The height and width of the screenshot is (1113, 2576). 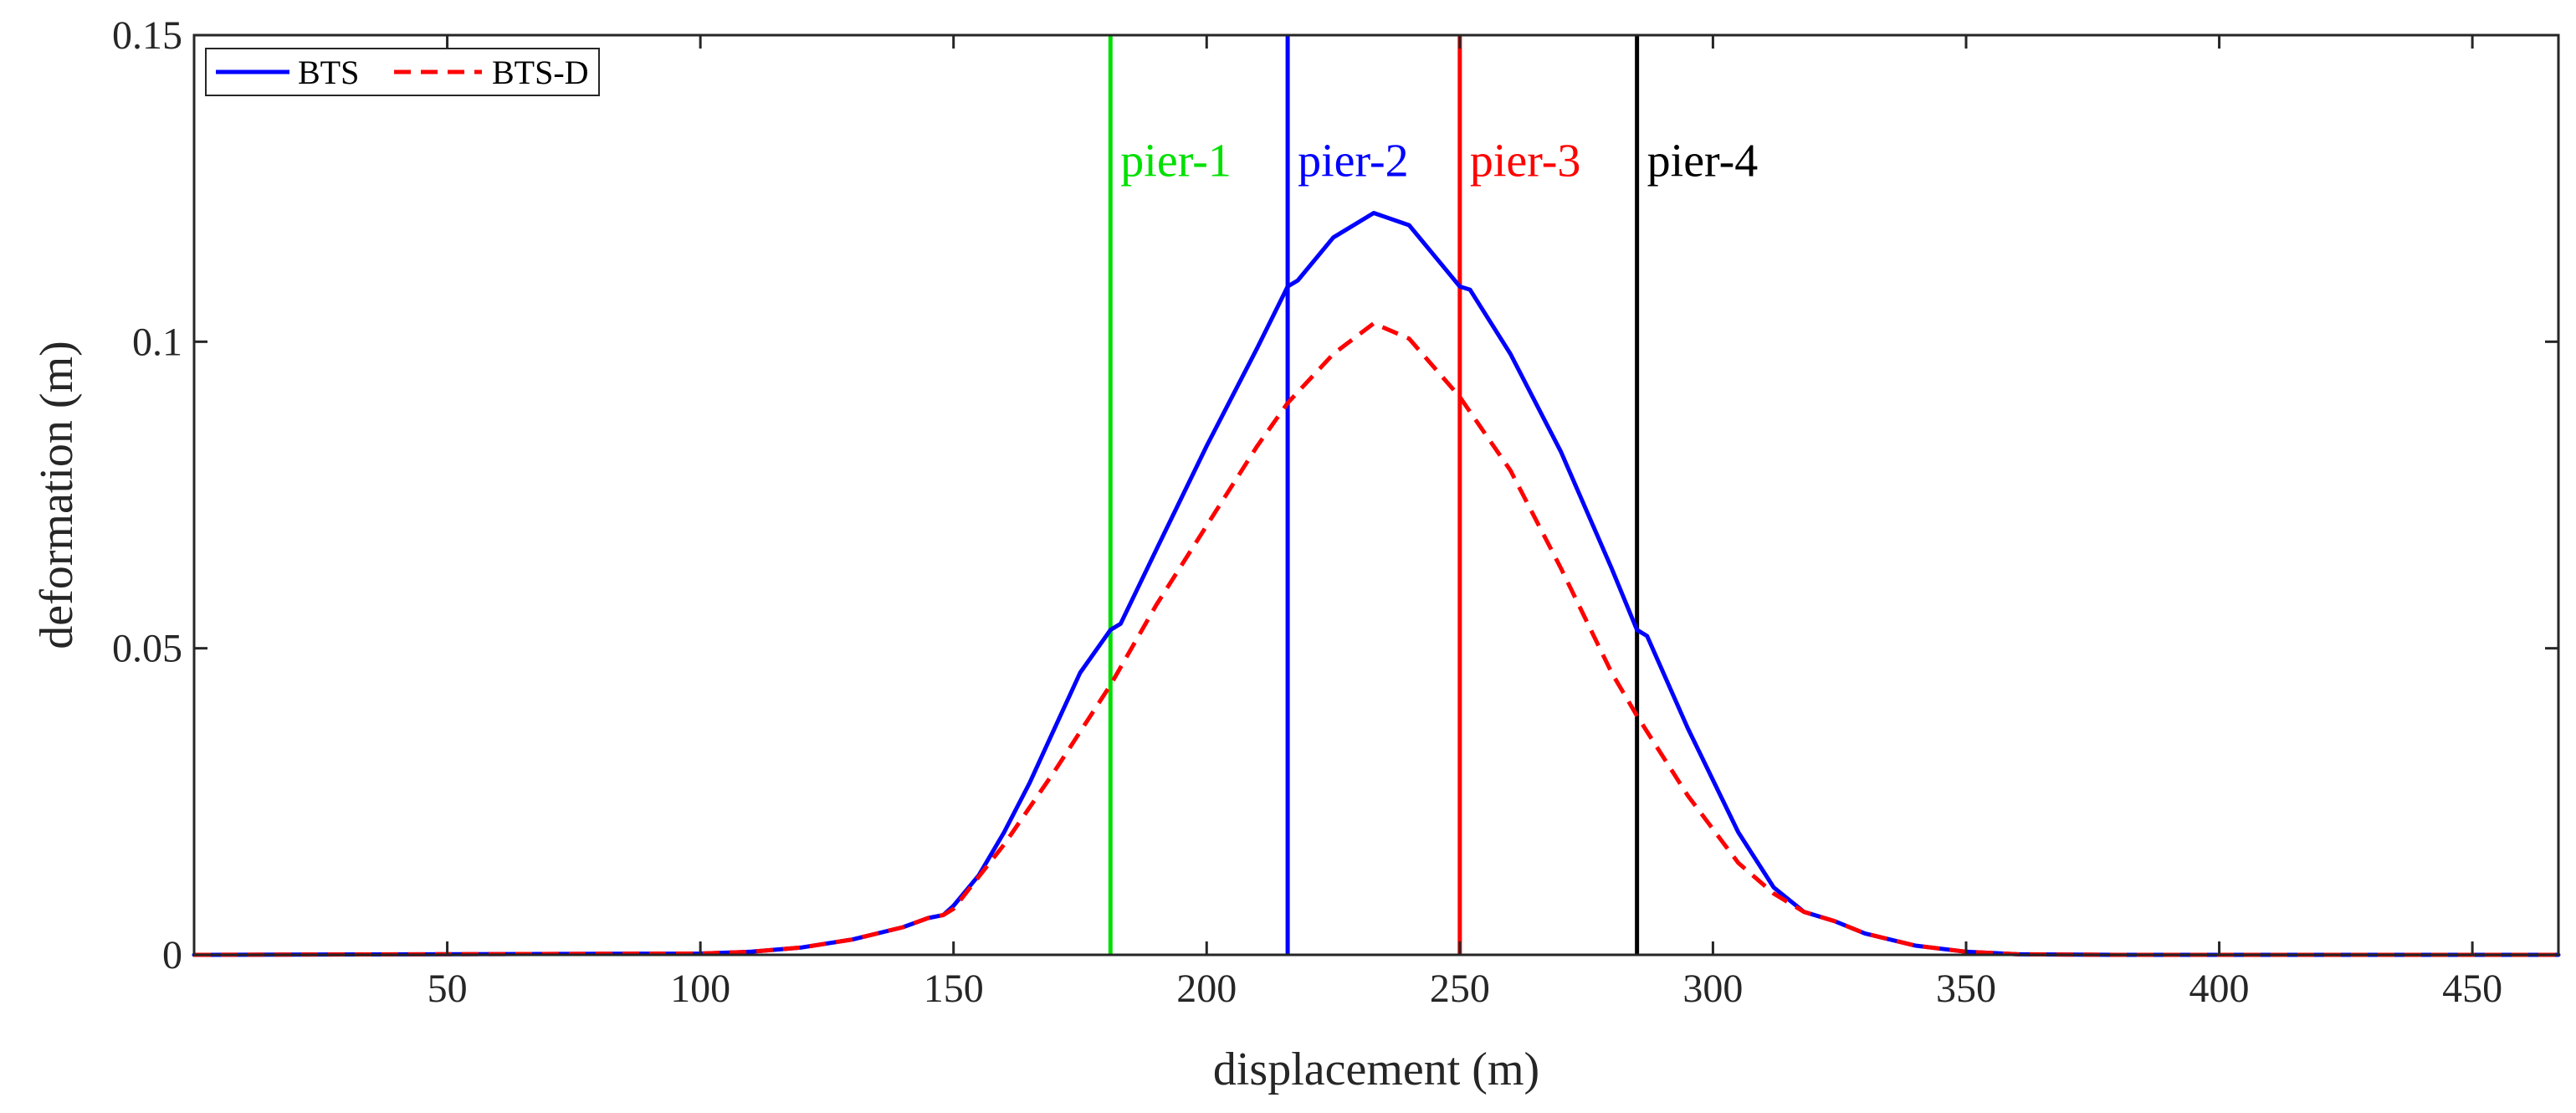 What do you see at coordinates (1176, 161) in the screenshot?
I see `pier-1-label: pier-1` at bounding box center [1176, 161].